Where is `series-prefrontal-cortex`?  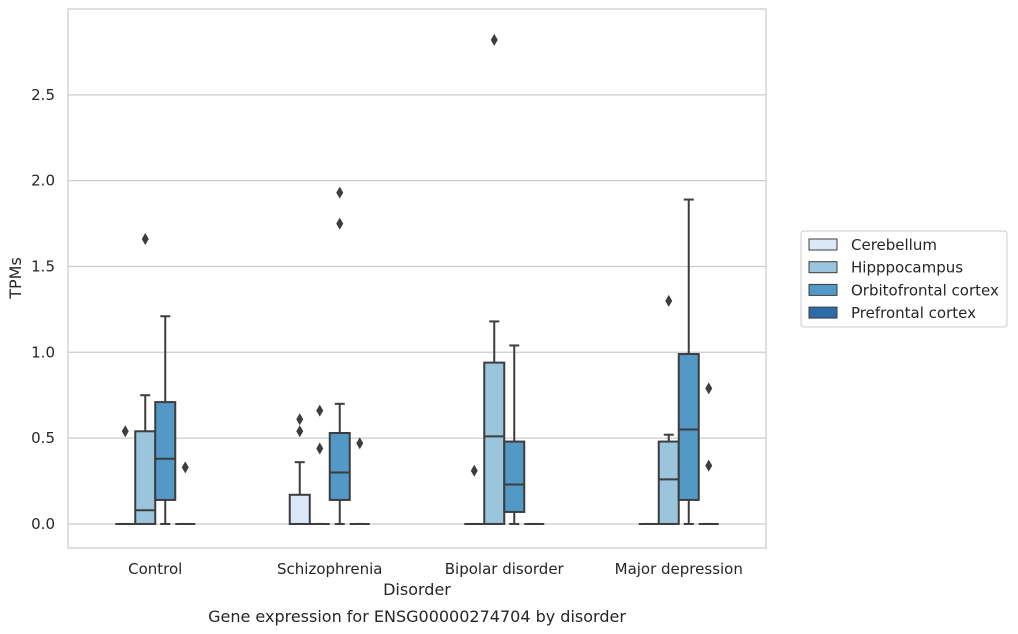 series-prefrontal-cortex is located at coordinates (447, 453).